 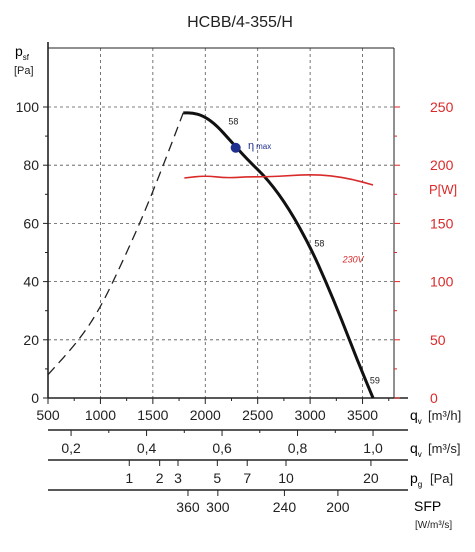 What do you see at coordinates (362, 415) in the screenshot?
I see `x-tick-label: 3500` at bounding box center [362, 415].